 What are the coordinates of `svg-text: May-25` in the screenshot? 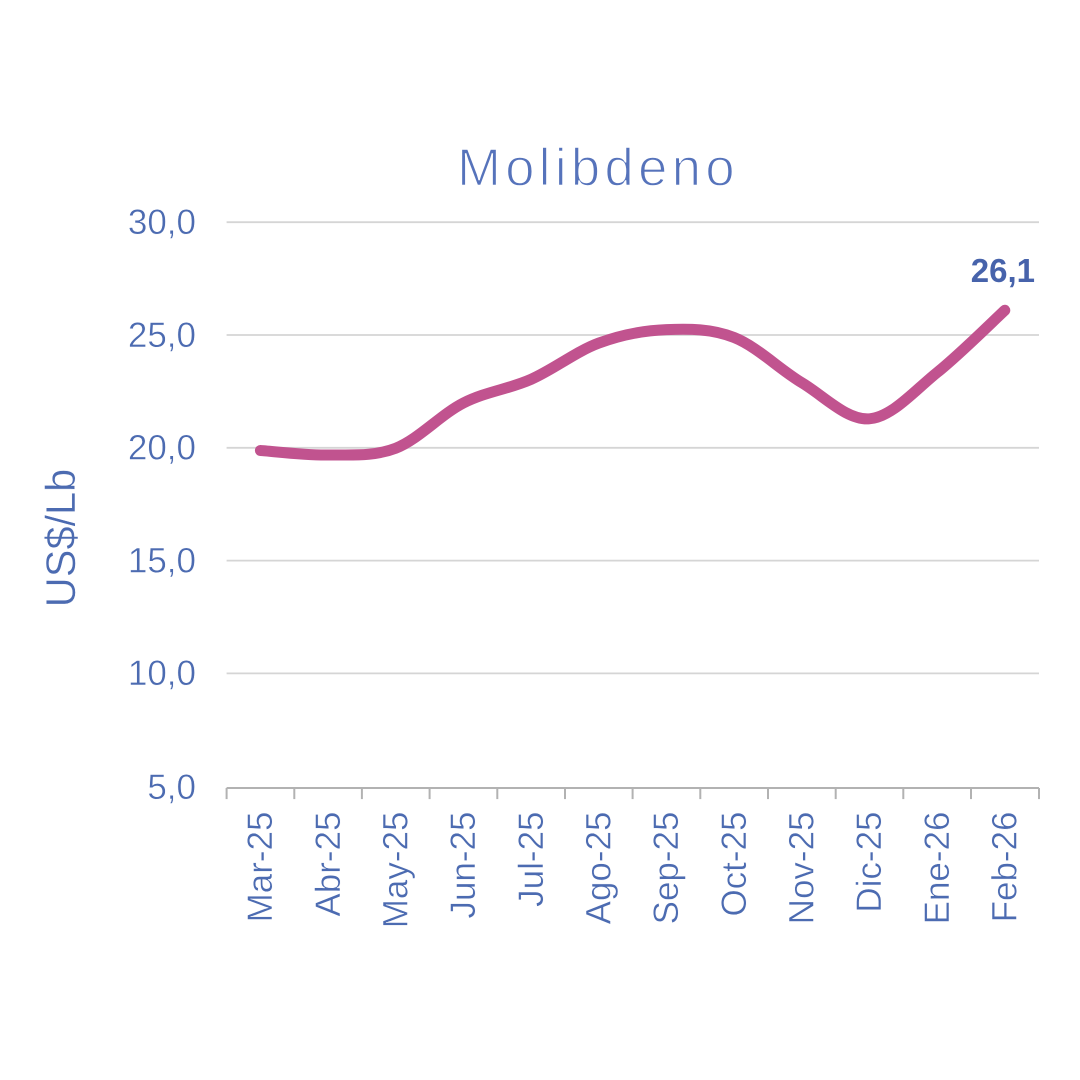 It's located at (396, 870).